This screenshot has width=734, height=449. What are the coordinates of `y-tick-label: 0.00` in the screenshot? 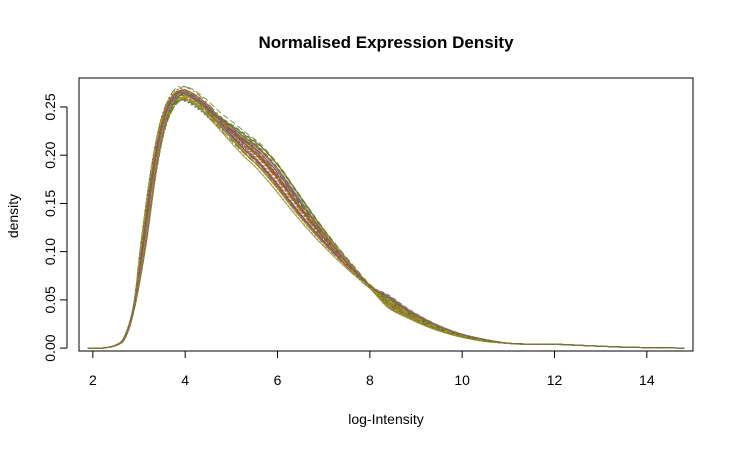 It's located at (50, 347).